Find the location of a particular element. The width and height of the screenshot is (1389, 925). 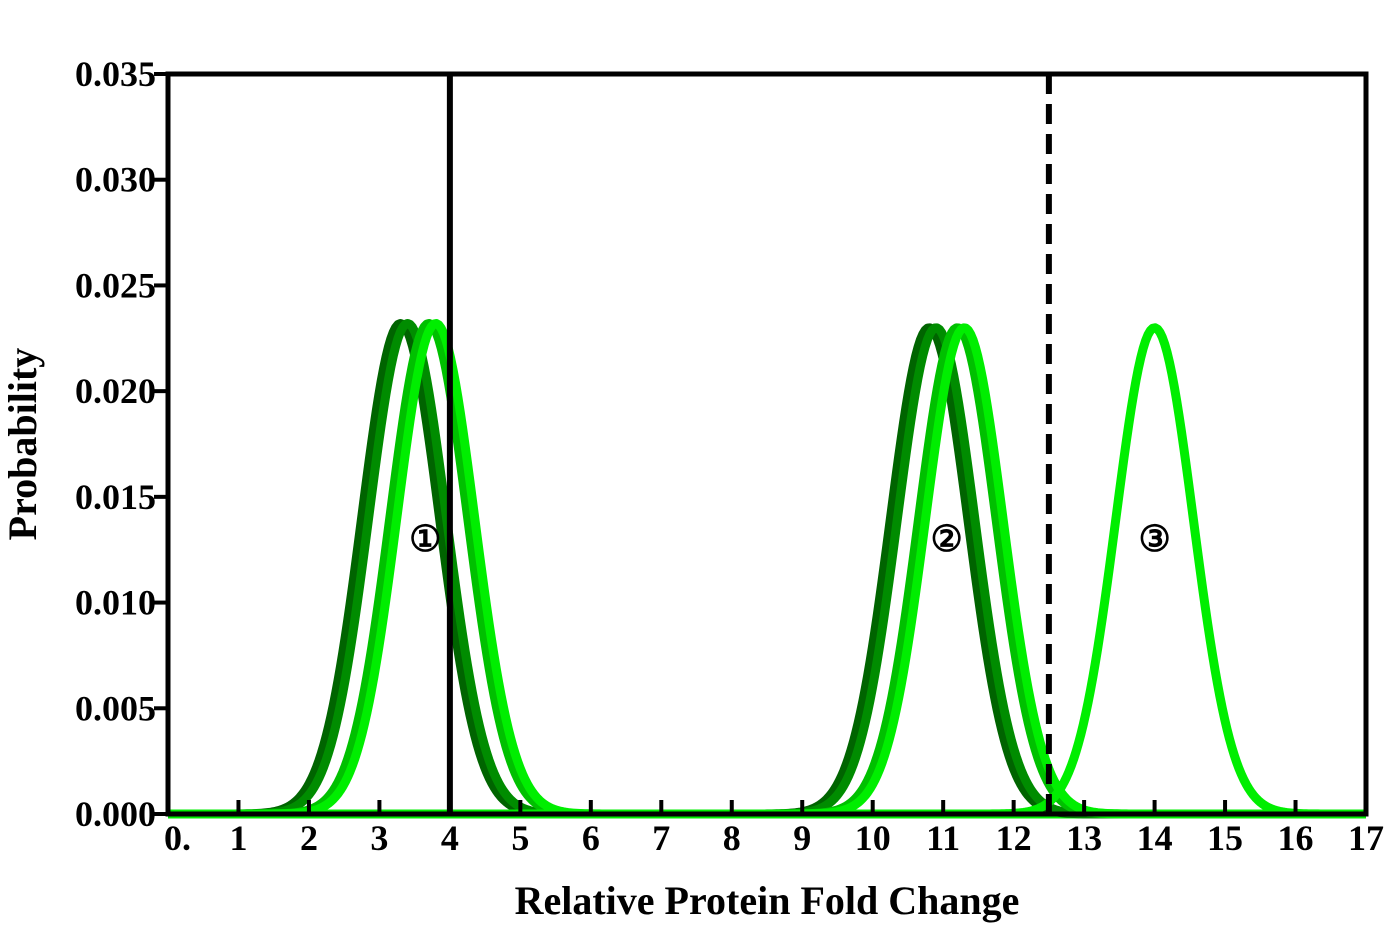

x-tick-label: 1 is located at coordinates (238, 838).